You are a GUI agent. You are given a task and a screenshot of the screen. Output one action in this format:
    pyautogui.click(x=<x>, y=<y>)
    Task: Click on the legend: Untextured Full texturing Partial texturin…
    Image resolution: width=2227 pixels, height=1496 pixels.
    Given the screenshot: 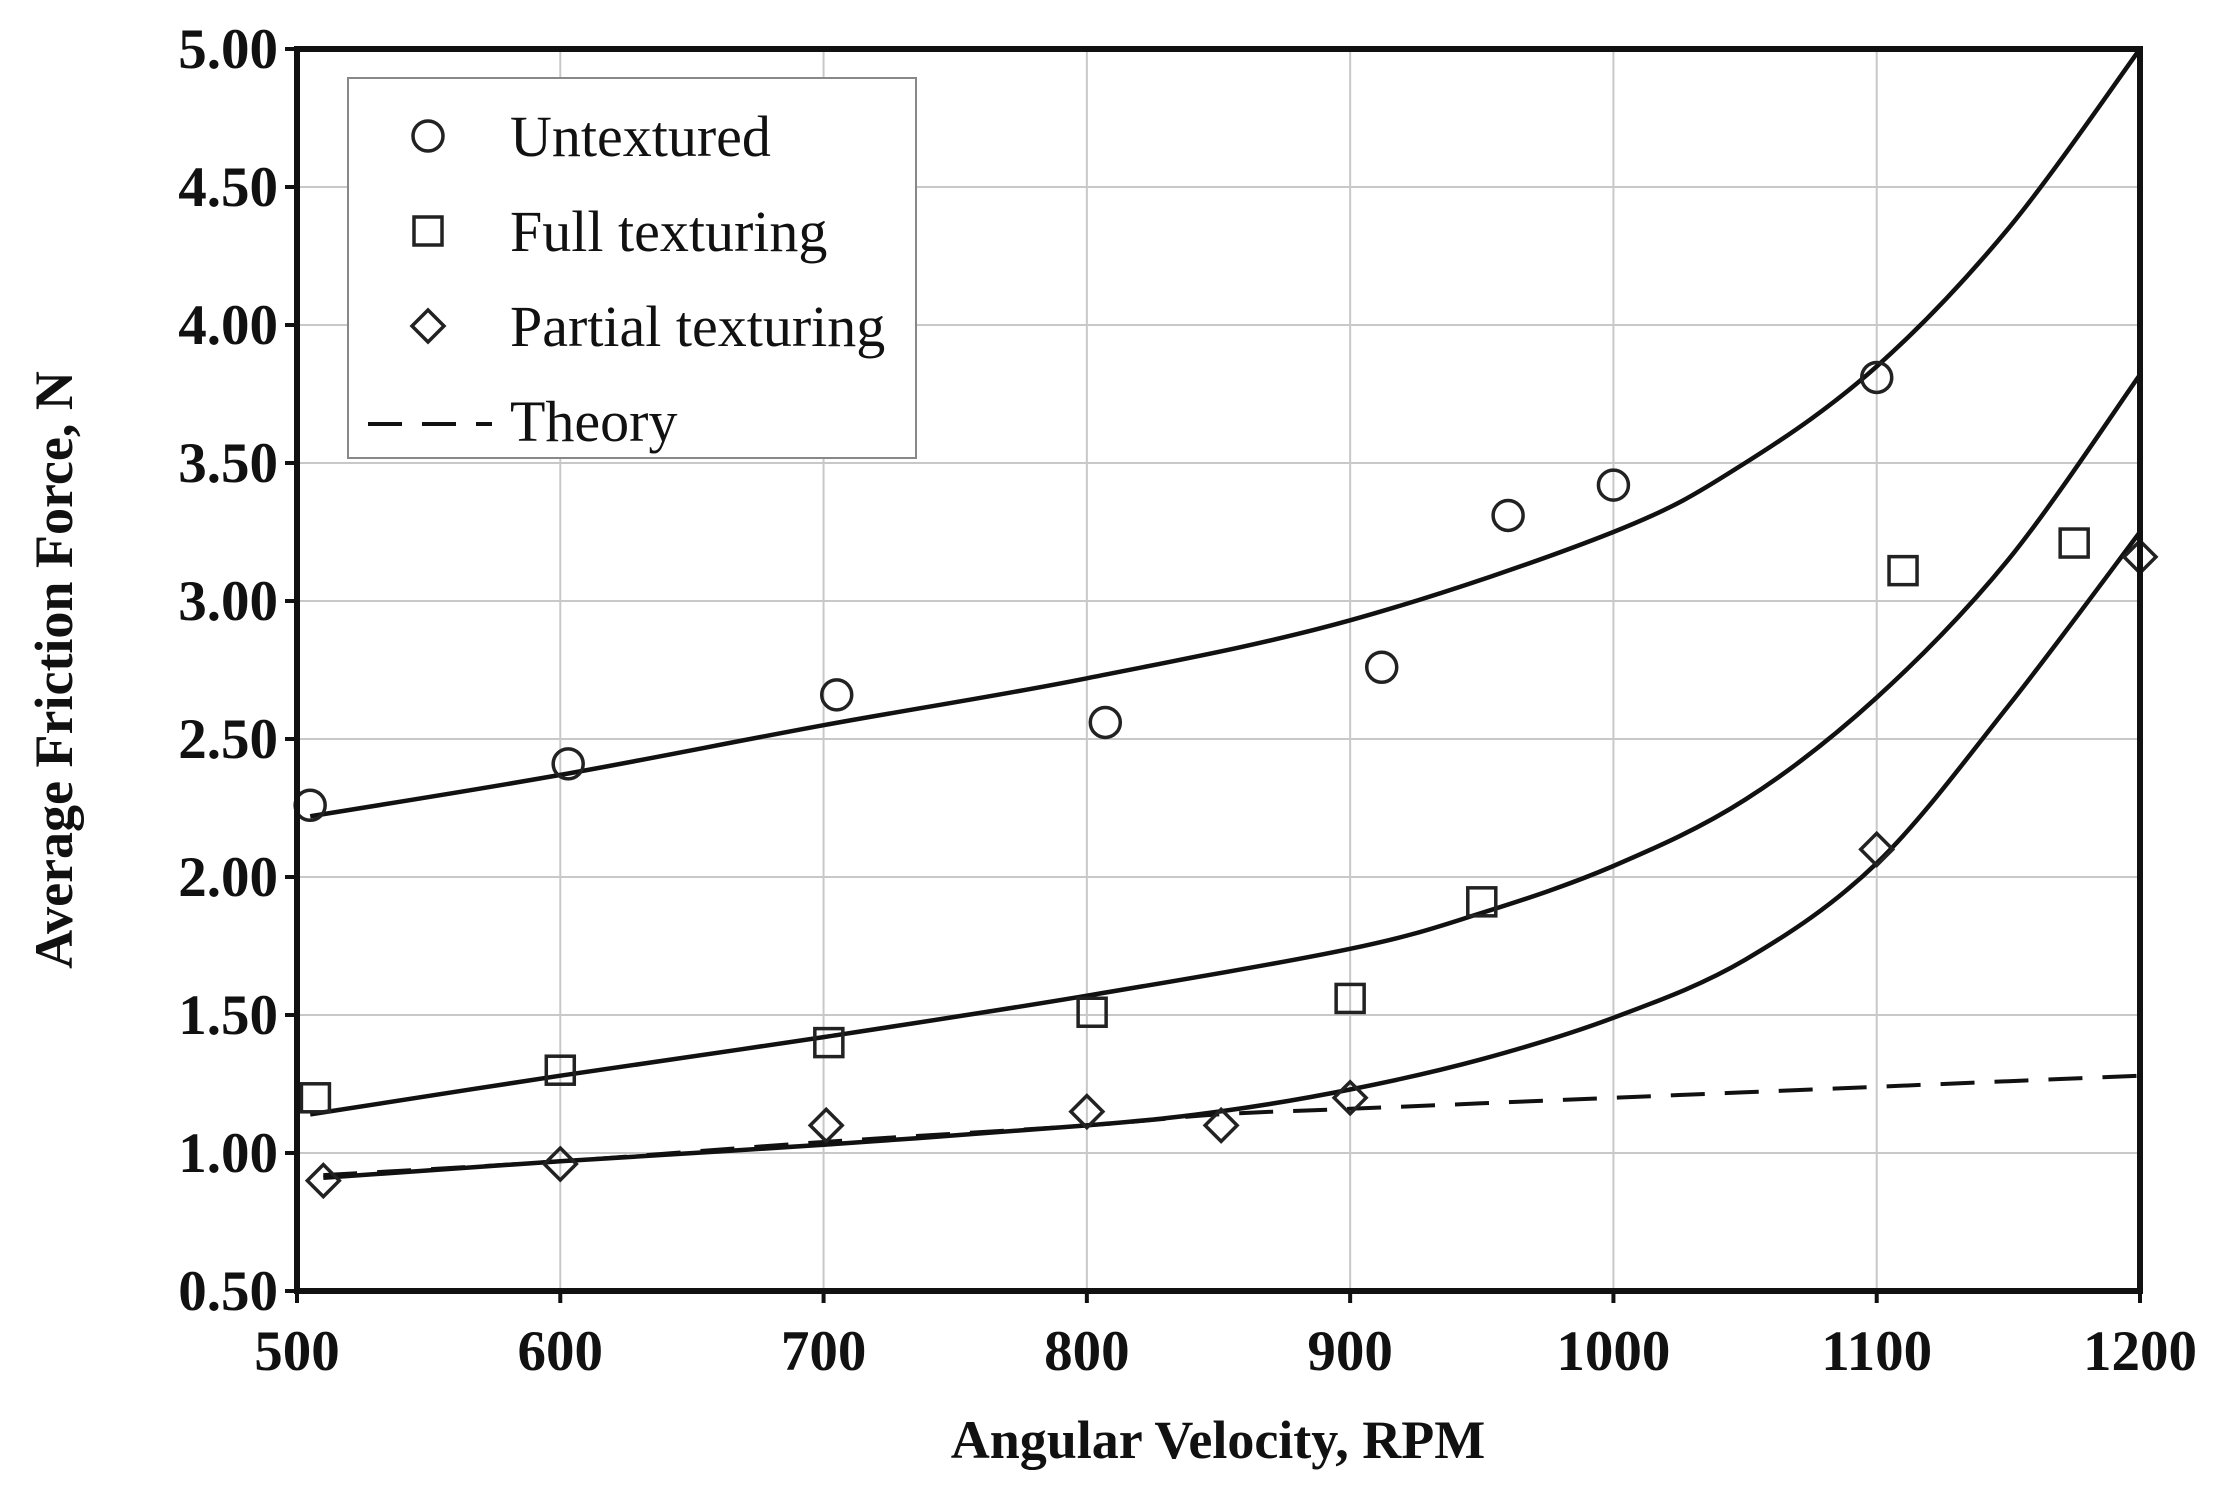 What is the action you would take?
    pyautogui.click(x=632, y=268)
    